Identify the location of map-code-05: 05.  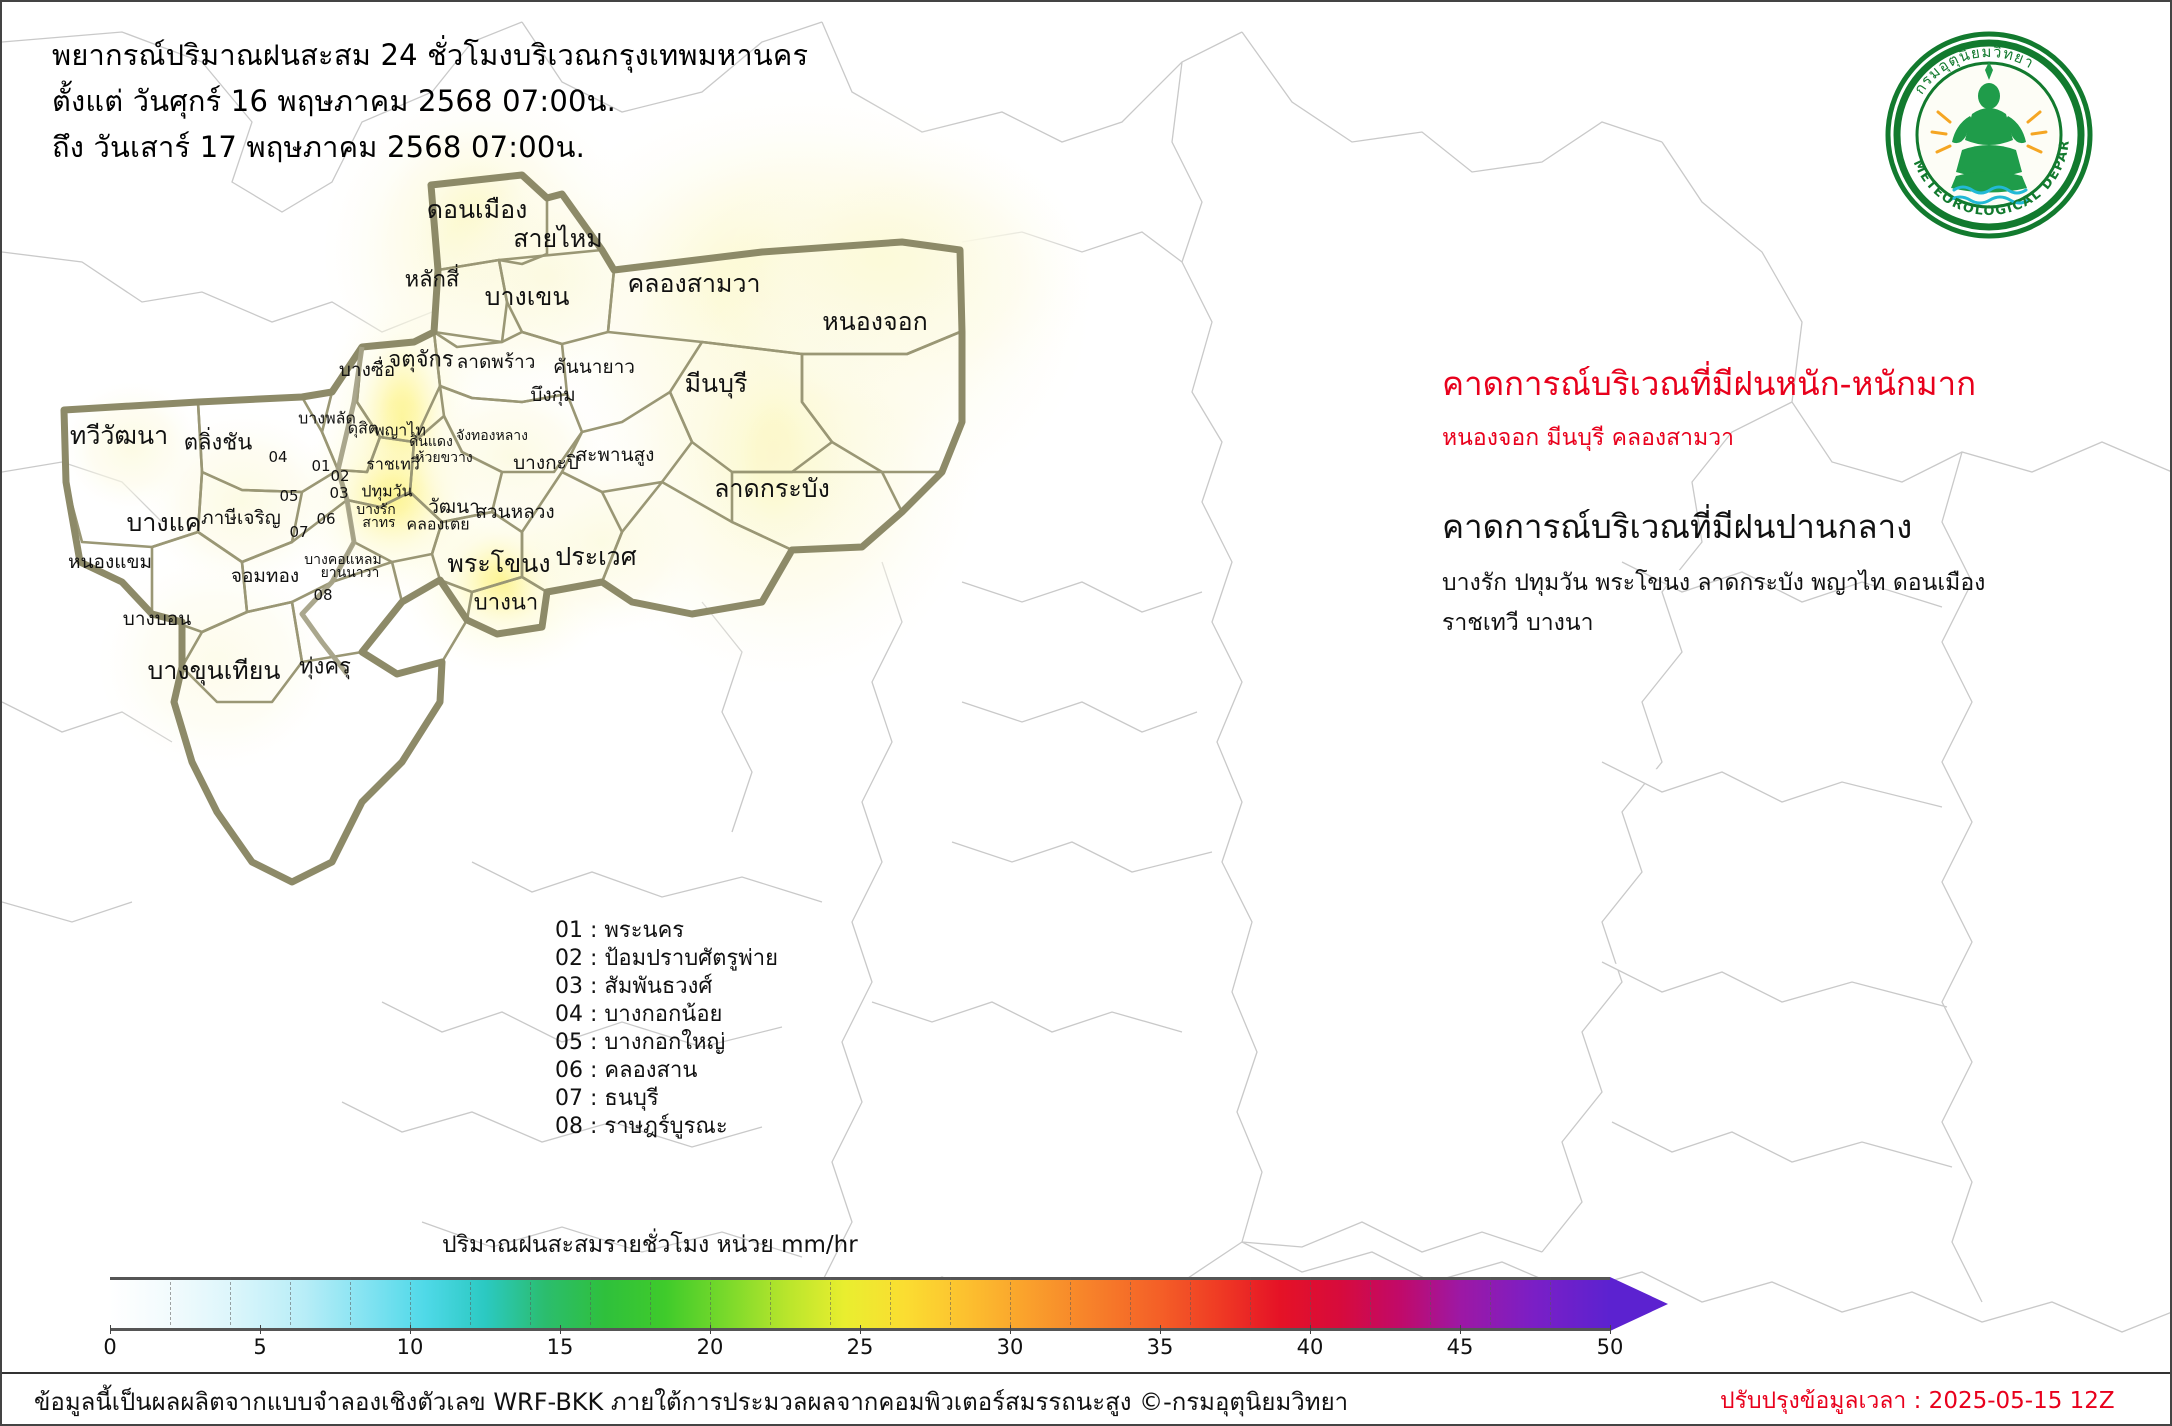
(289, 496).